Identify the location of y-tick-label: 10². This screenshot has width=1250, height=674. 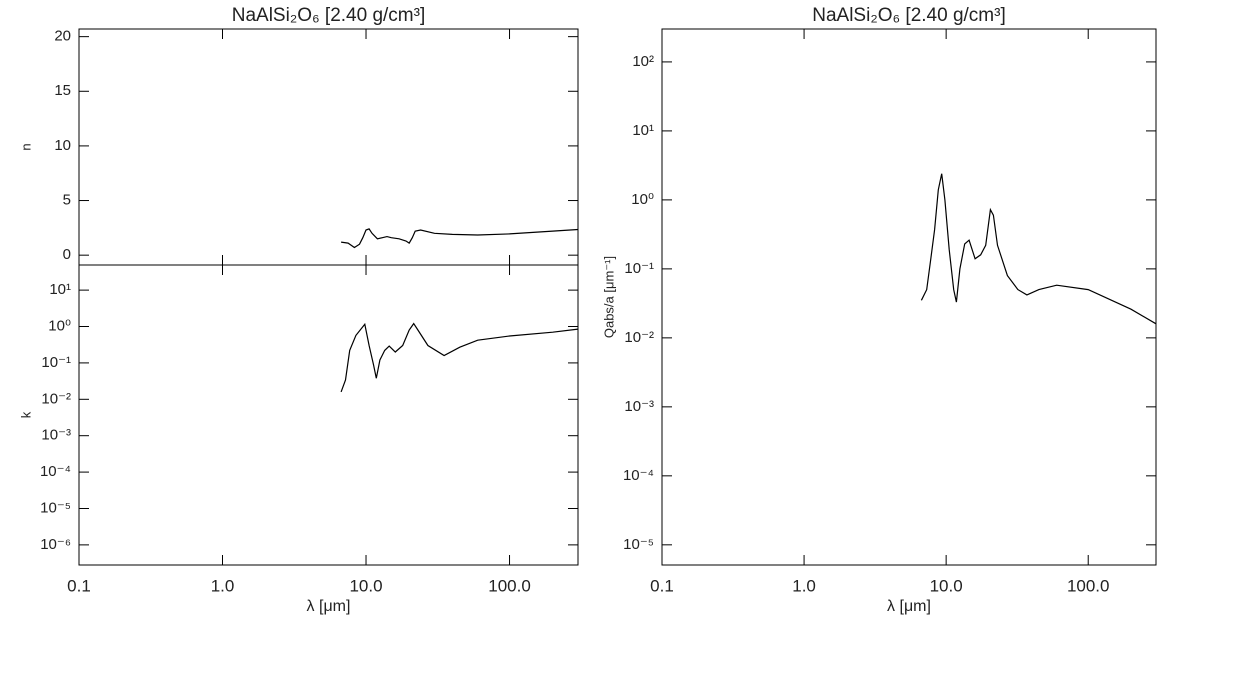
(643, 61).